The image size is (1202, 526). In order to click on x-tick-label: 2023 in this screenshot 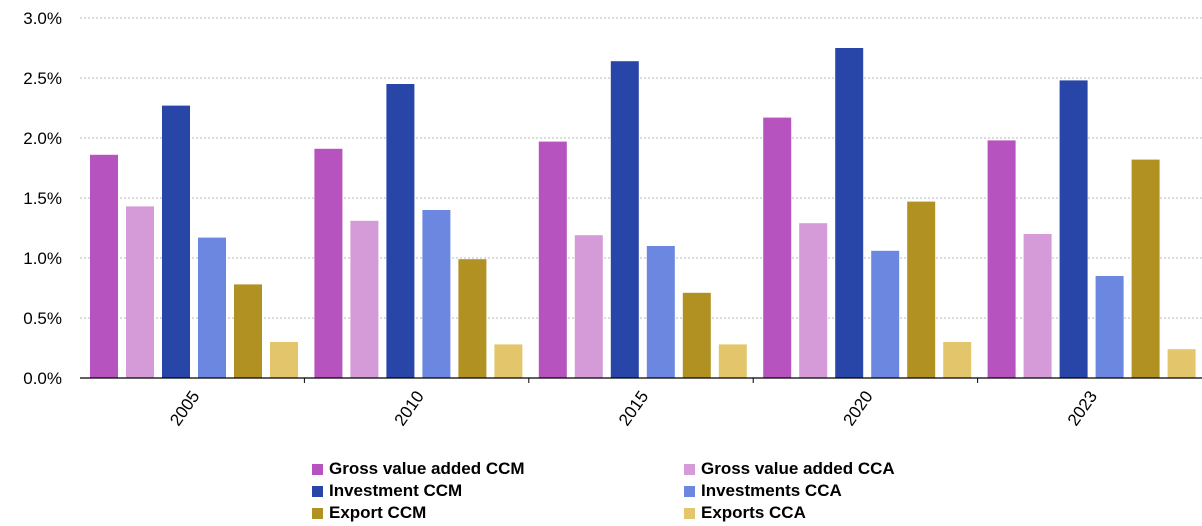, I will do `click(1082, 408)`.